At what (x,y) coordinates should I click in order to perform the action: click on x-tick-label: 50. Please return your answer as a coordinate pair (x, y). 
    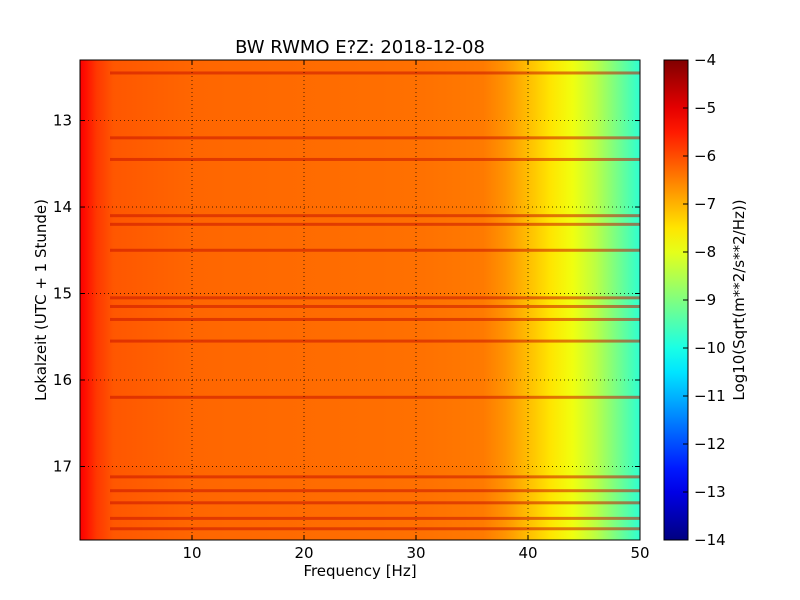
    Looking at the image, I should click on (639, 553).